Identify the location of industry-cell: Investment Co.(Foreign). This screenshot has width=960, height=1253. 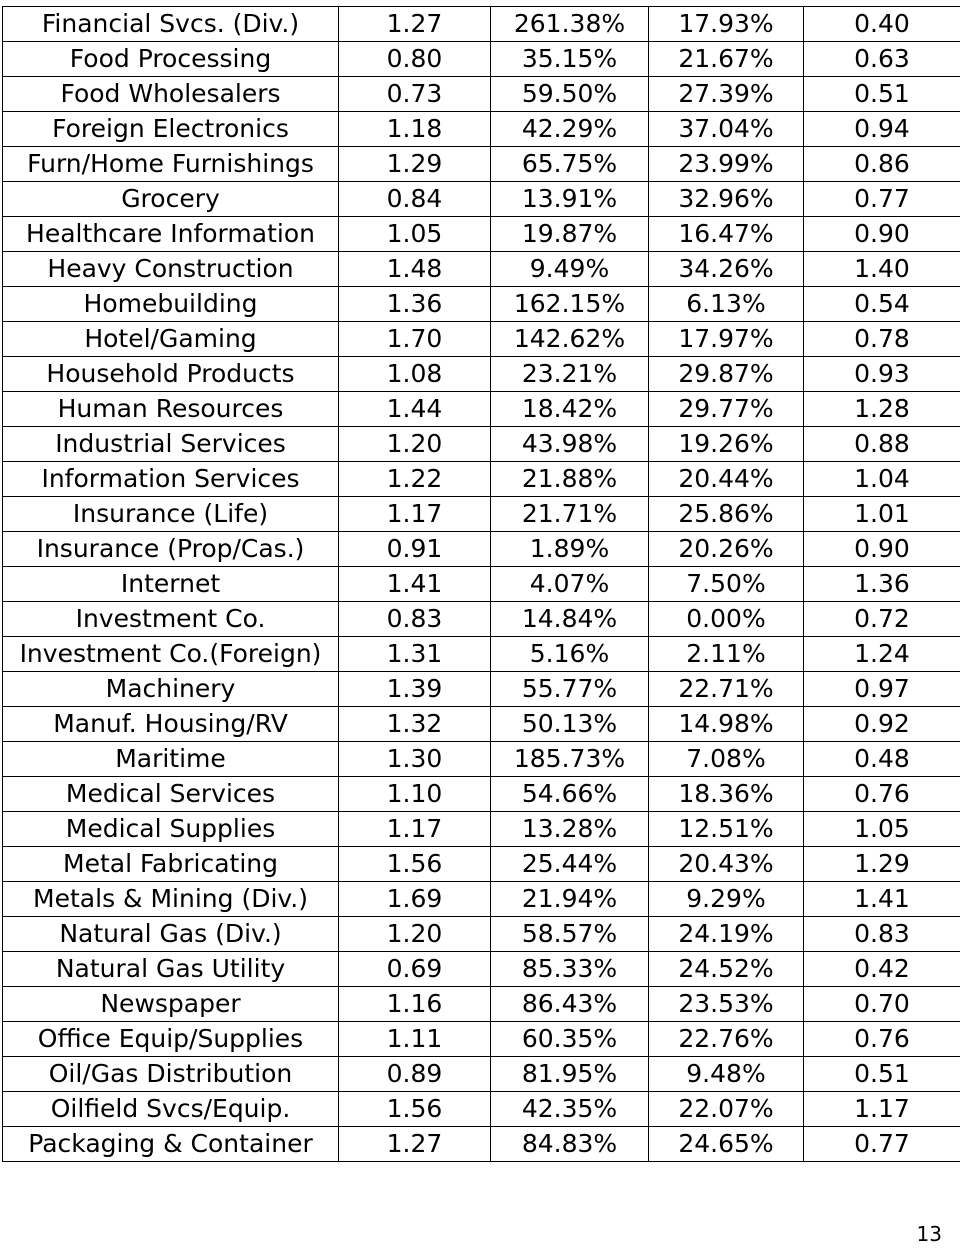
(170, 654).